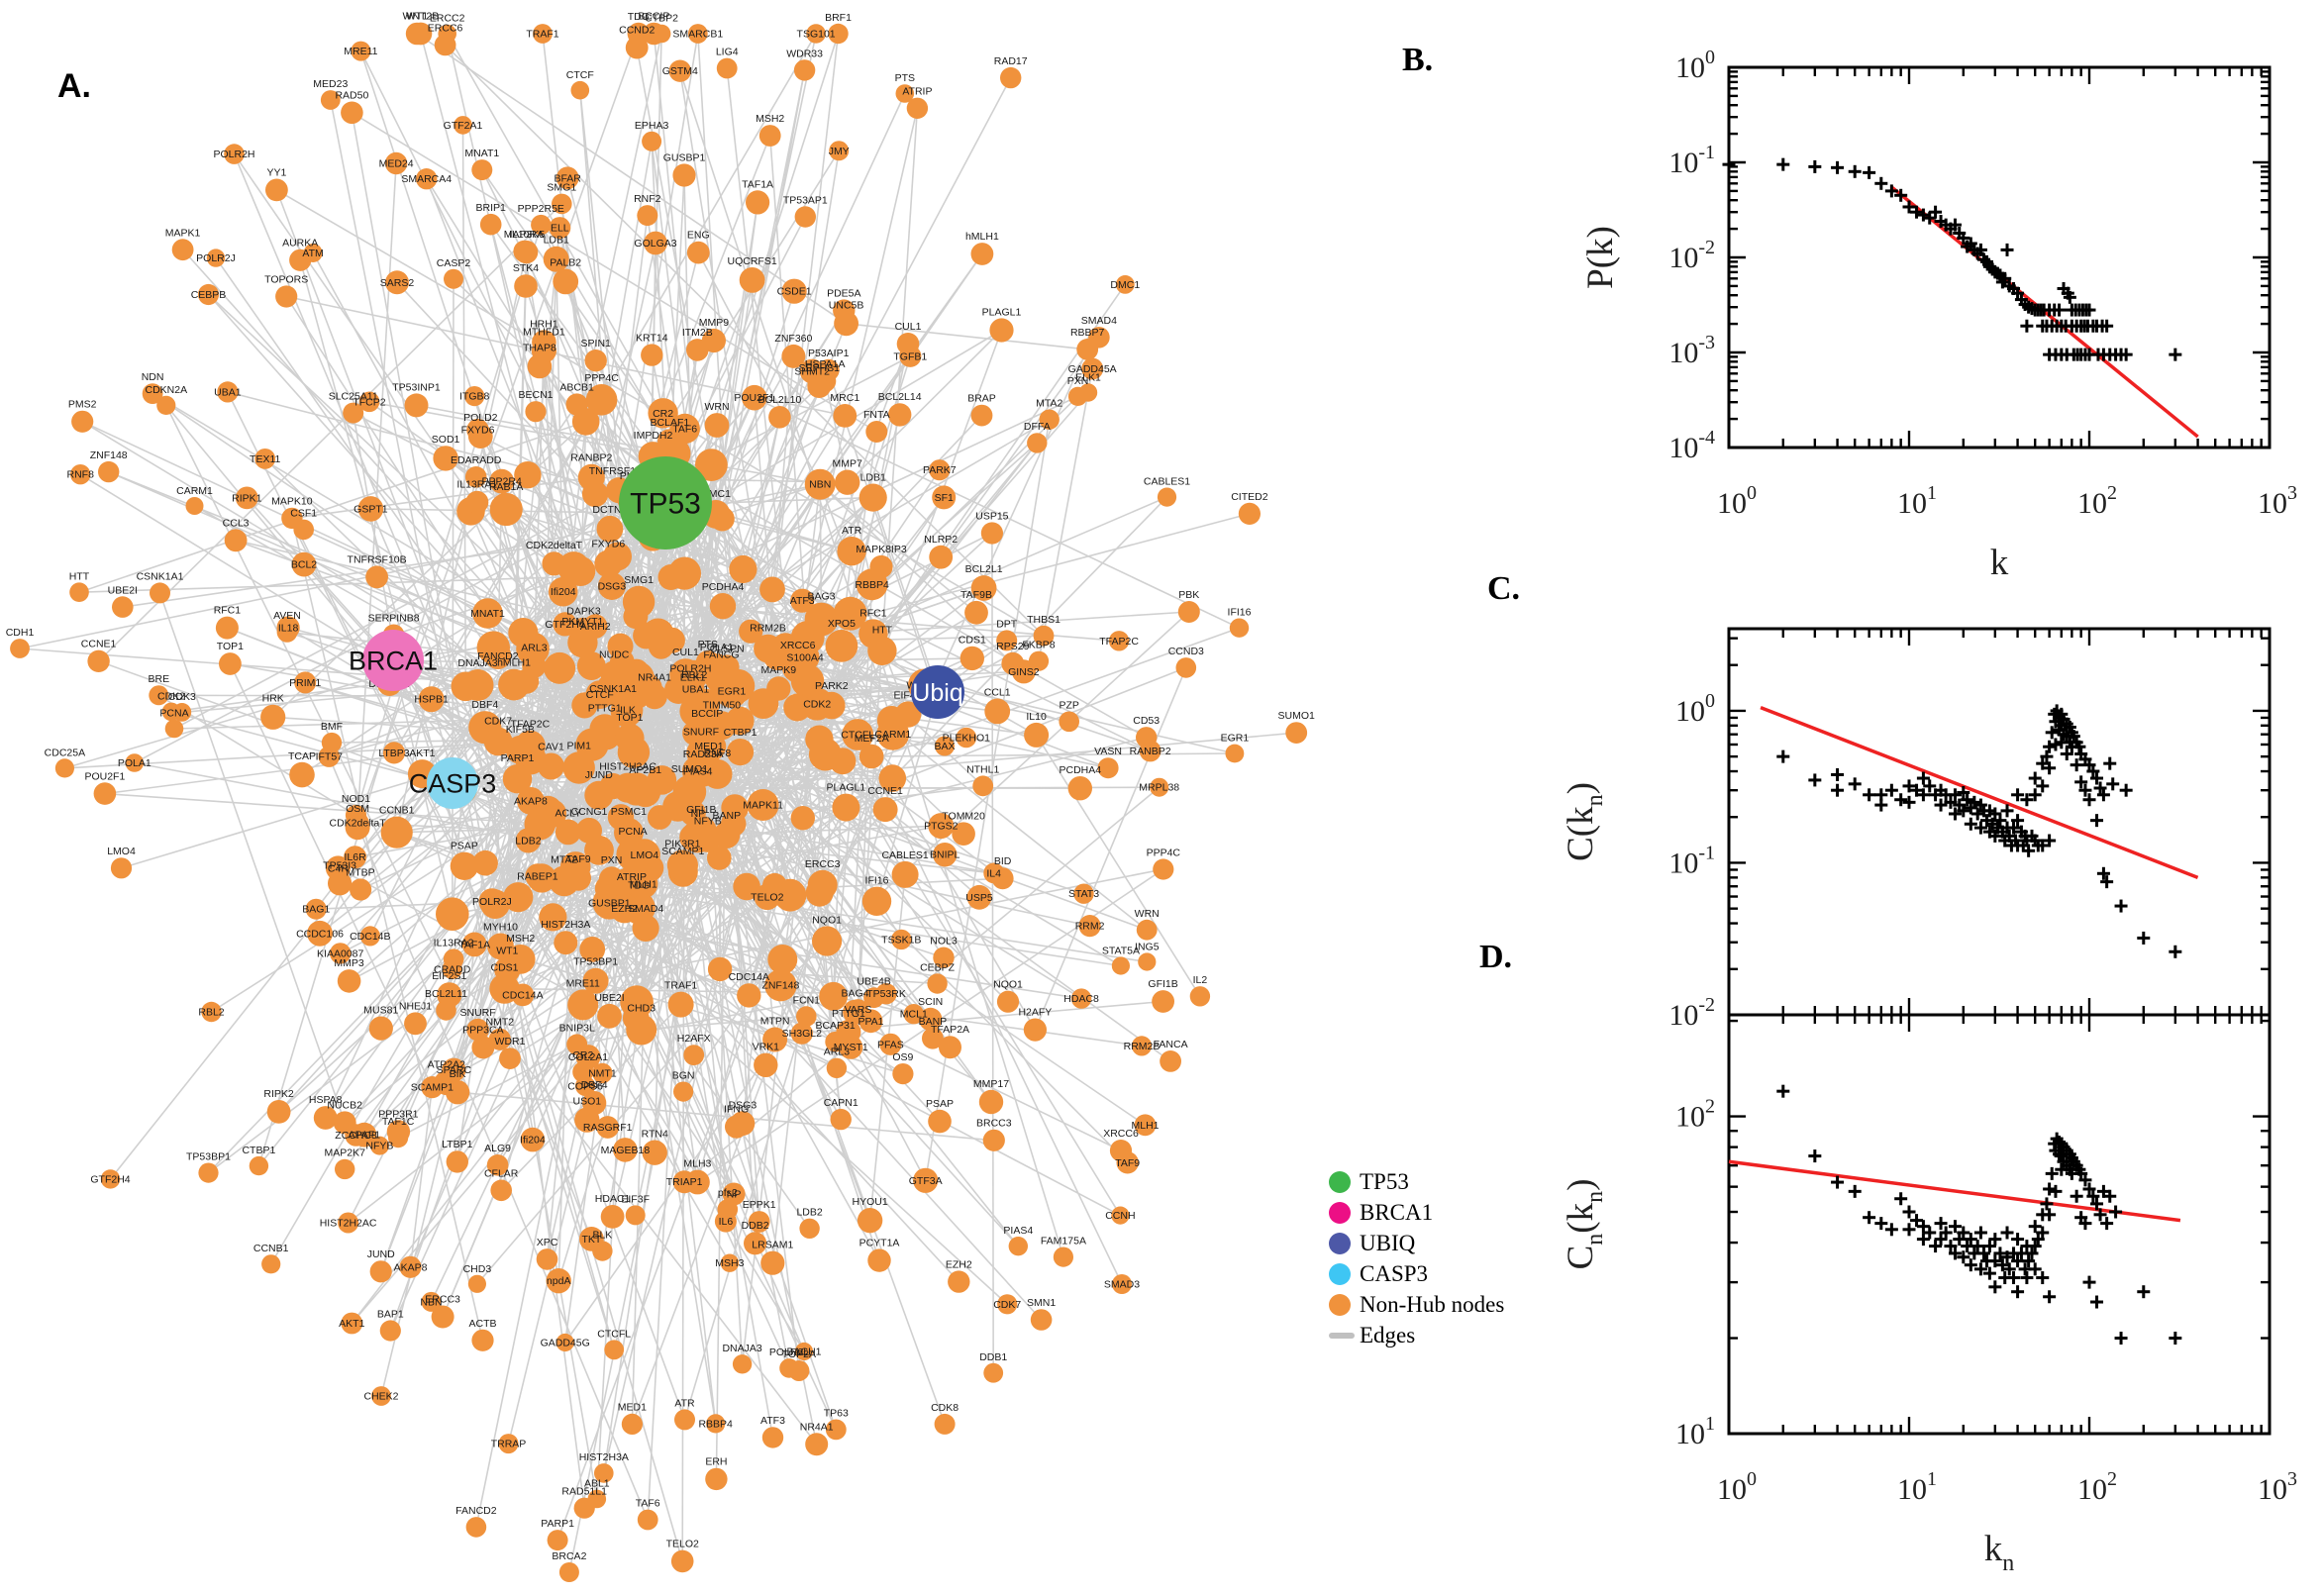  I want to click on network-node-label: NQO1, so click(1008, 985).